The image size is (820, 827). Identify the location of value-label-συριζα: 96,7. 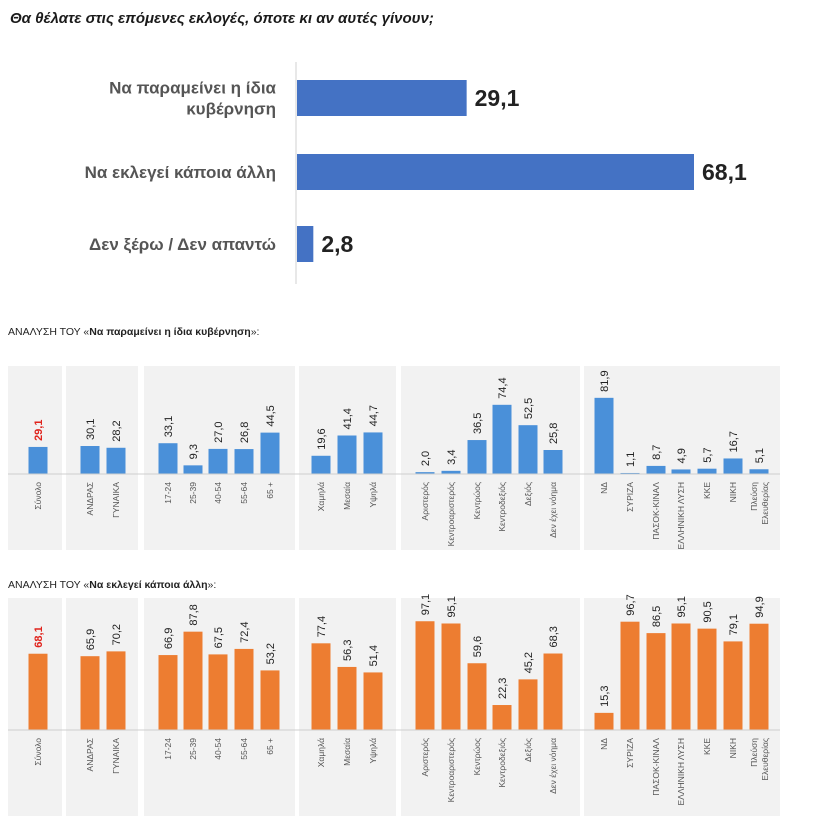
(631, 604).